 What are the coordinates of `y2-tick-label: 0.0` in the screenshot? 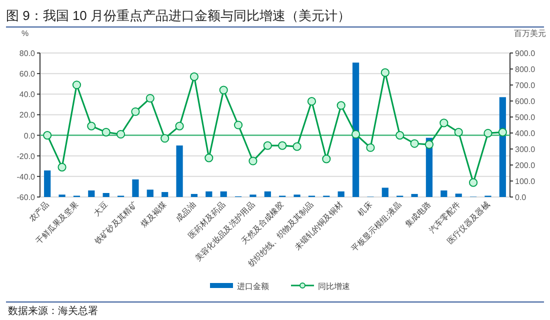 It's located at (521, 197).